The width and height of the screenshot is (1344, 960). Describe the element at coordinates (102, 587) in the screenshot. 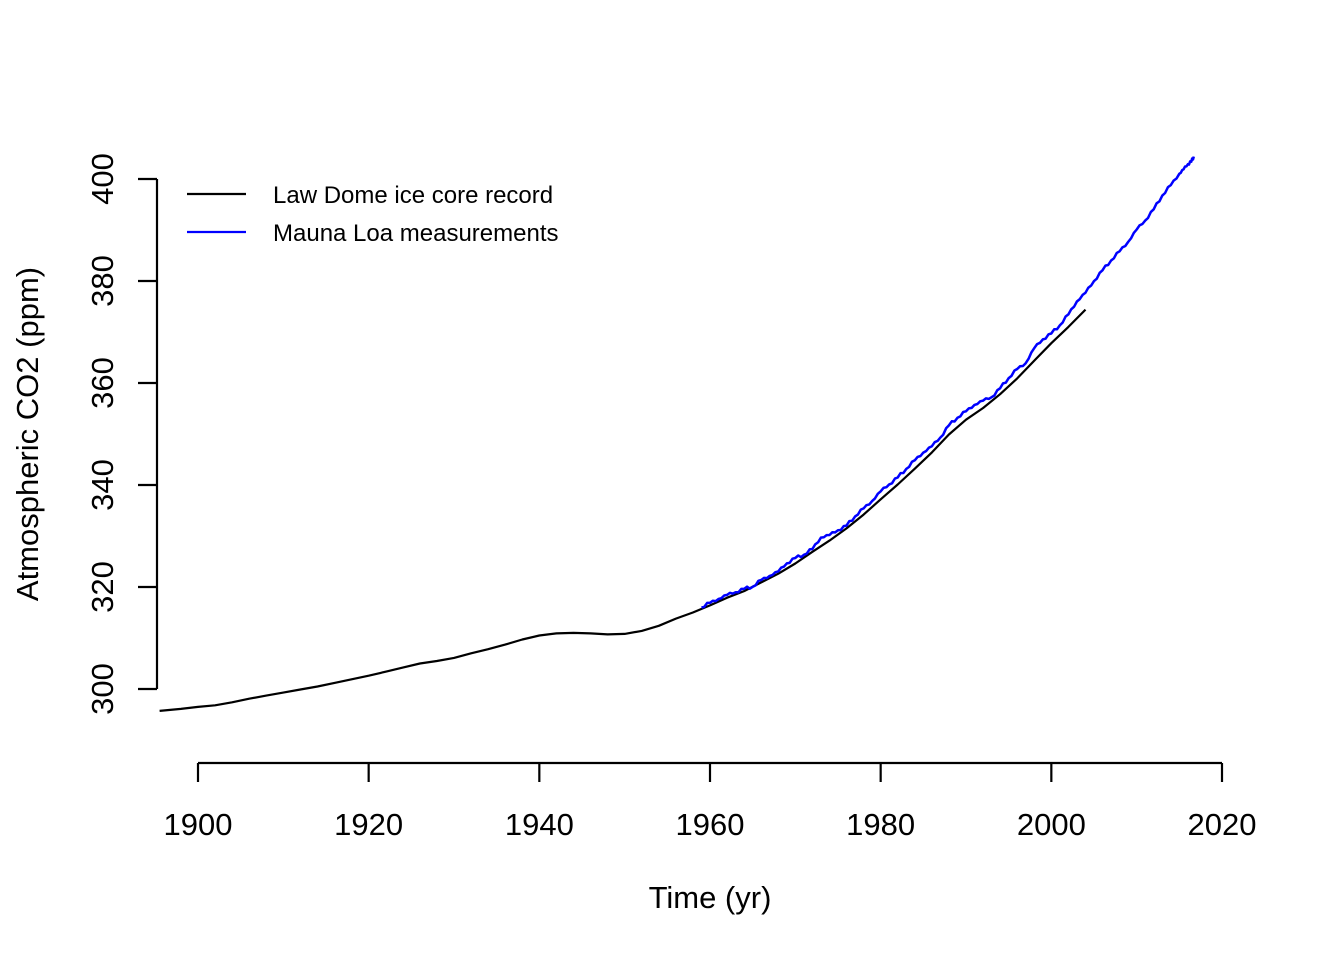

I see `y-tick-label: 320` at that location.